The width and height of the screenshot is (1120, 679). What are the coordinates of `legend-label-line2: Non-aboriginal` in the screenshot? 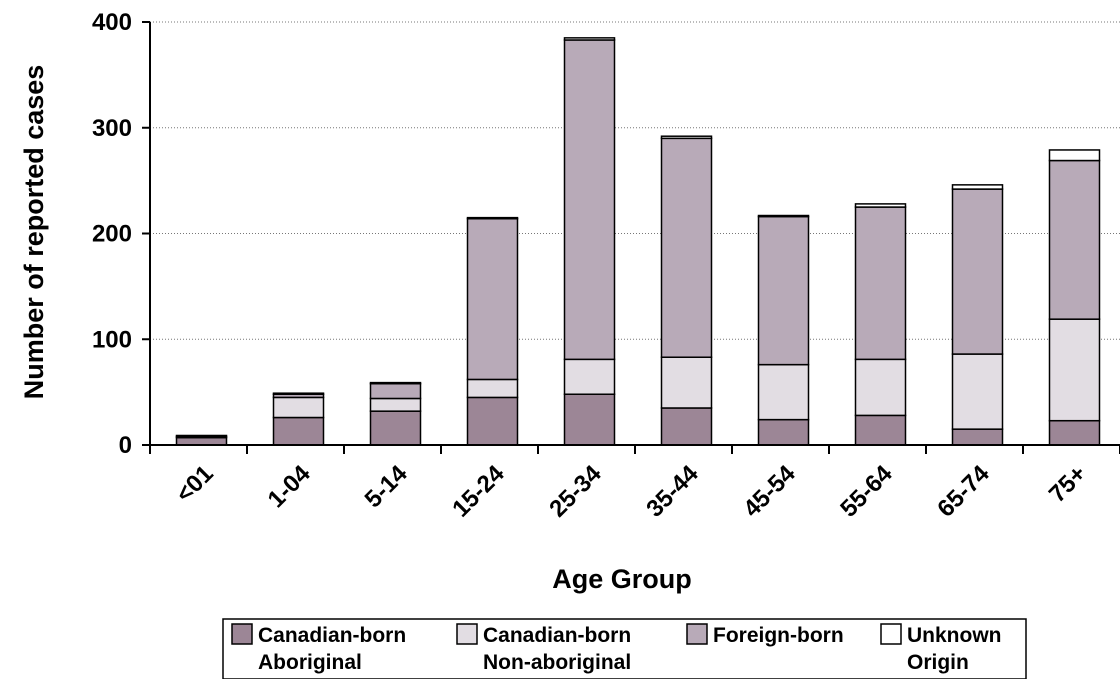 It's located at (557, 662).